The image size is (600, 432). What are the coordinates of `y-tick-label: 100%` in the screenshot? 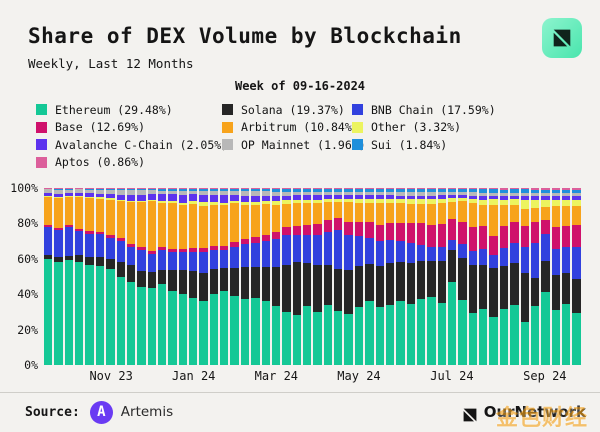 It's located at (24, 188).